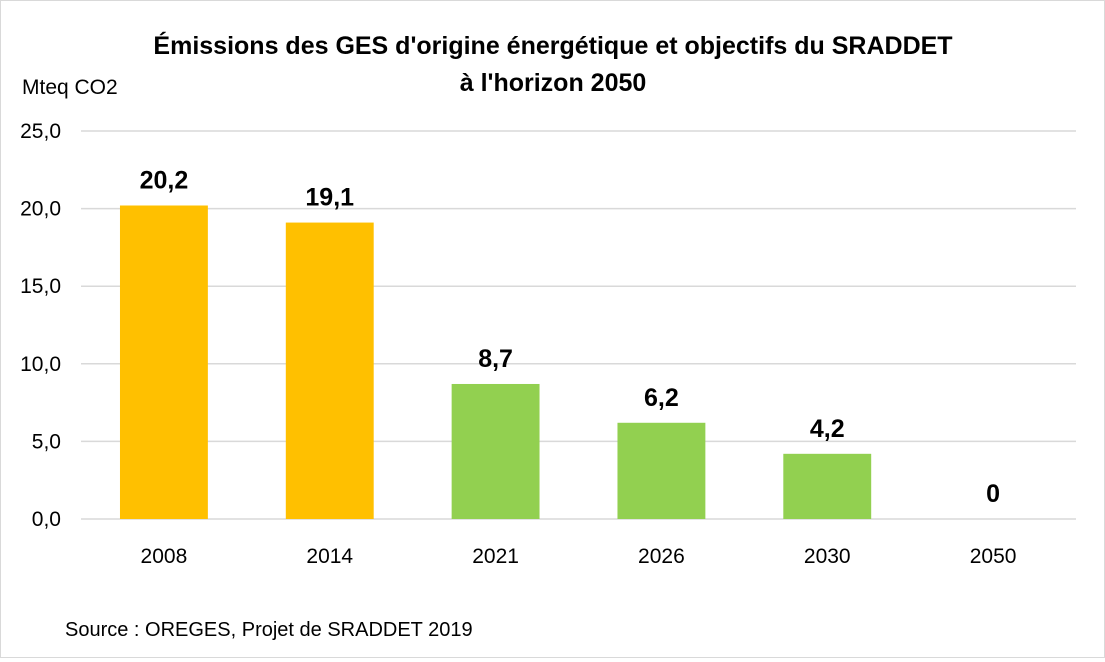  What do you see at coordinates (163, 362) in the screenshot?
I see `bar-2008` at bounding box center [163, 362].